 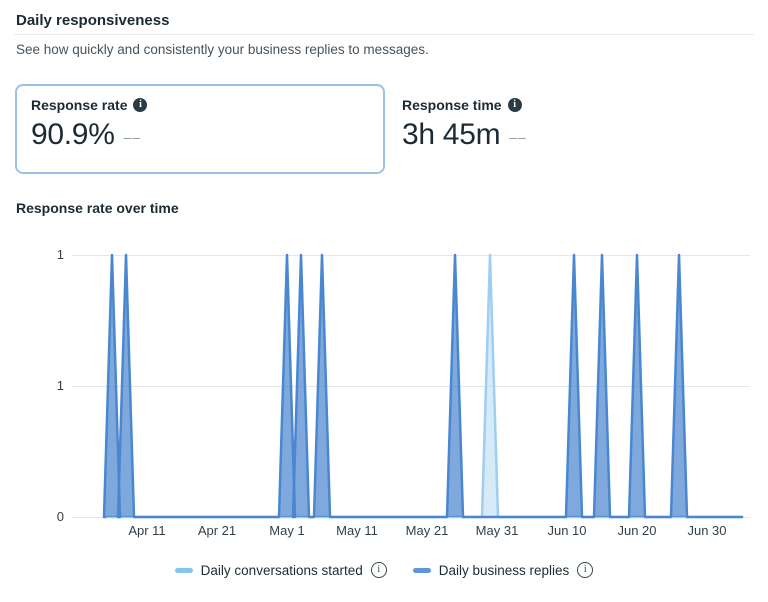 What do you see at coordinates (79, 105) in the screenshot?
I see `response-rate-label: Response rate` at bounding box center [79, 105].